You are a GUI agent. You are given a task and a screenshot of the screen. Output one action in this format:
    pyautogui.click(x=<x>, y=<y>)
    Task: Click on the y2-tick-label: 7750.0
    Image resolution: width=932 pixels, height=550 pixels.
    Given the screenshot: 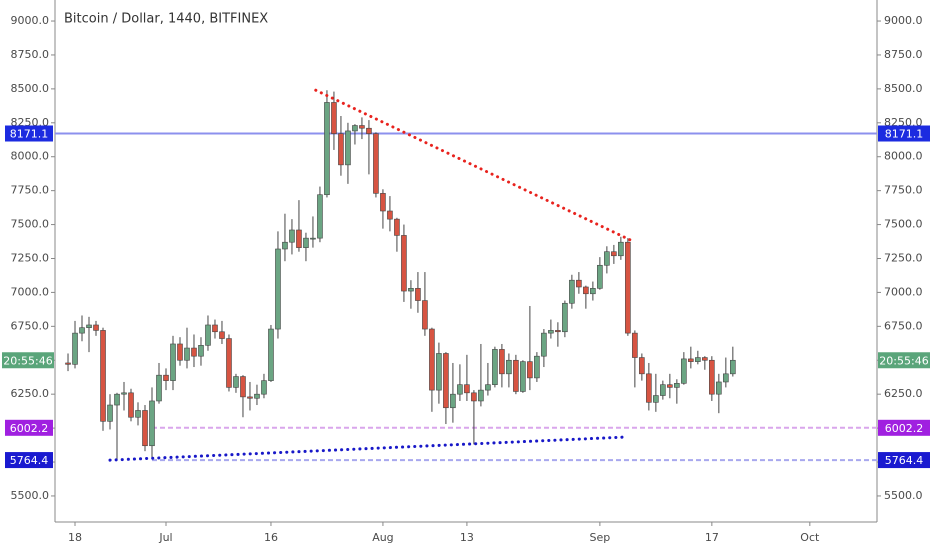 What is the action you would take?
    pyautogui.click(x=903, y=190)
    